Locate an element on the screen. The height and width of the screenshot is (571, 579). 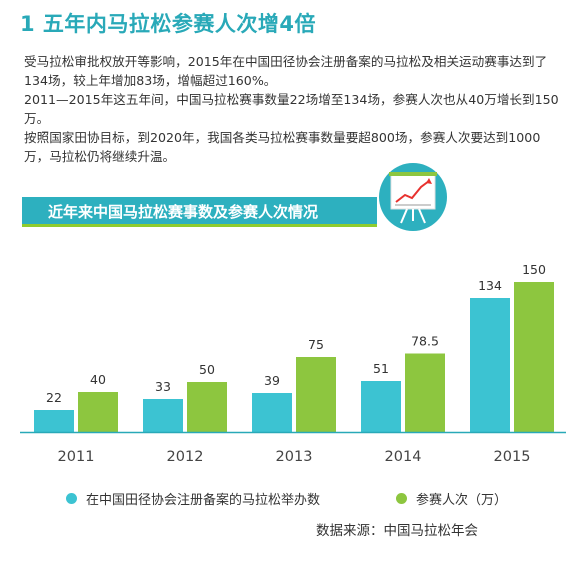
legend-item-2: 参赛人次（万） is located at coordinates (451, 498).